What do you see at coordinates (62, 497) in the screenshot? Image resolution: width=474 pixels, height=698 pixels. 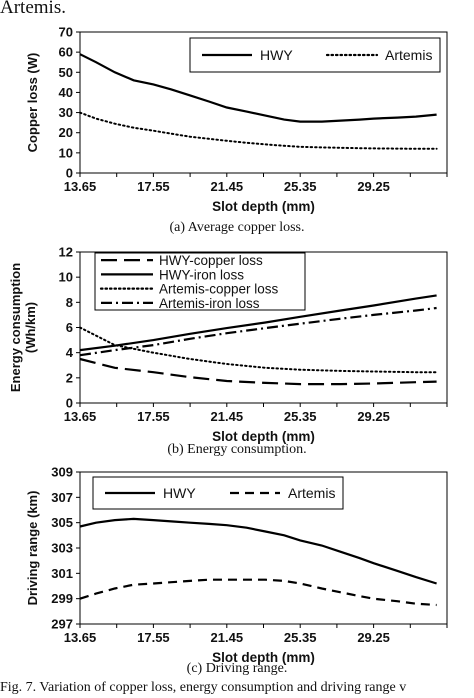 I see `y-tick-label: 307` at bounding box center [62, 497].